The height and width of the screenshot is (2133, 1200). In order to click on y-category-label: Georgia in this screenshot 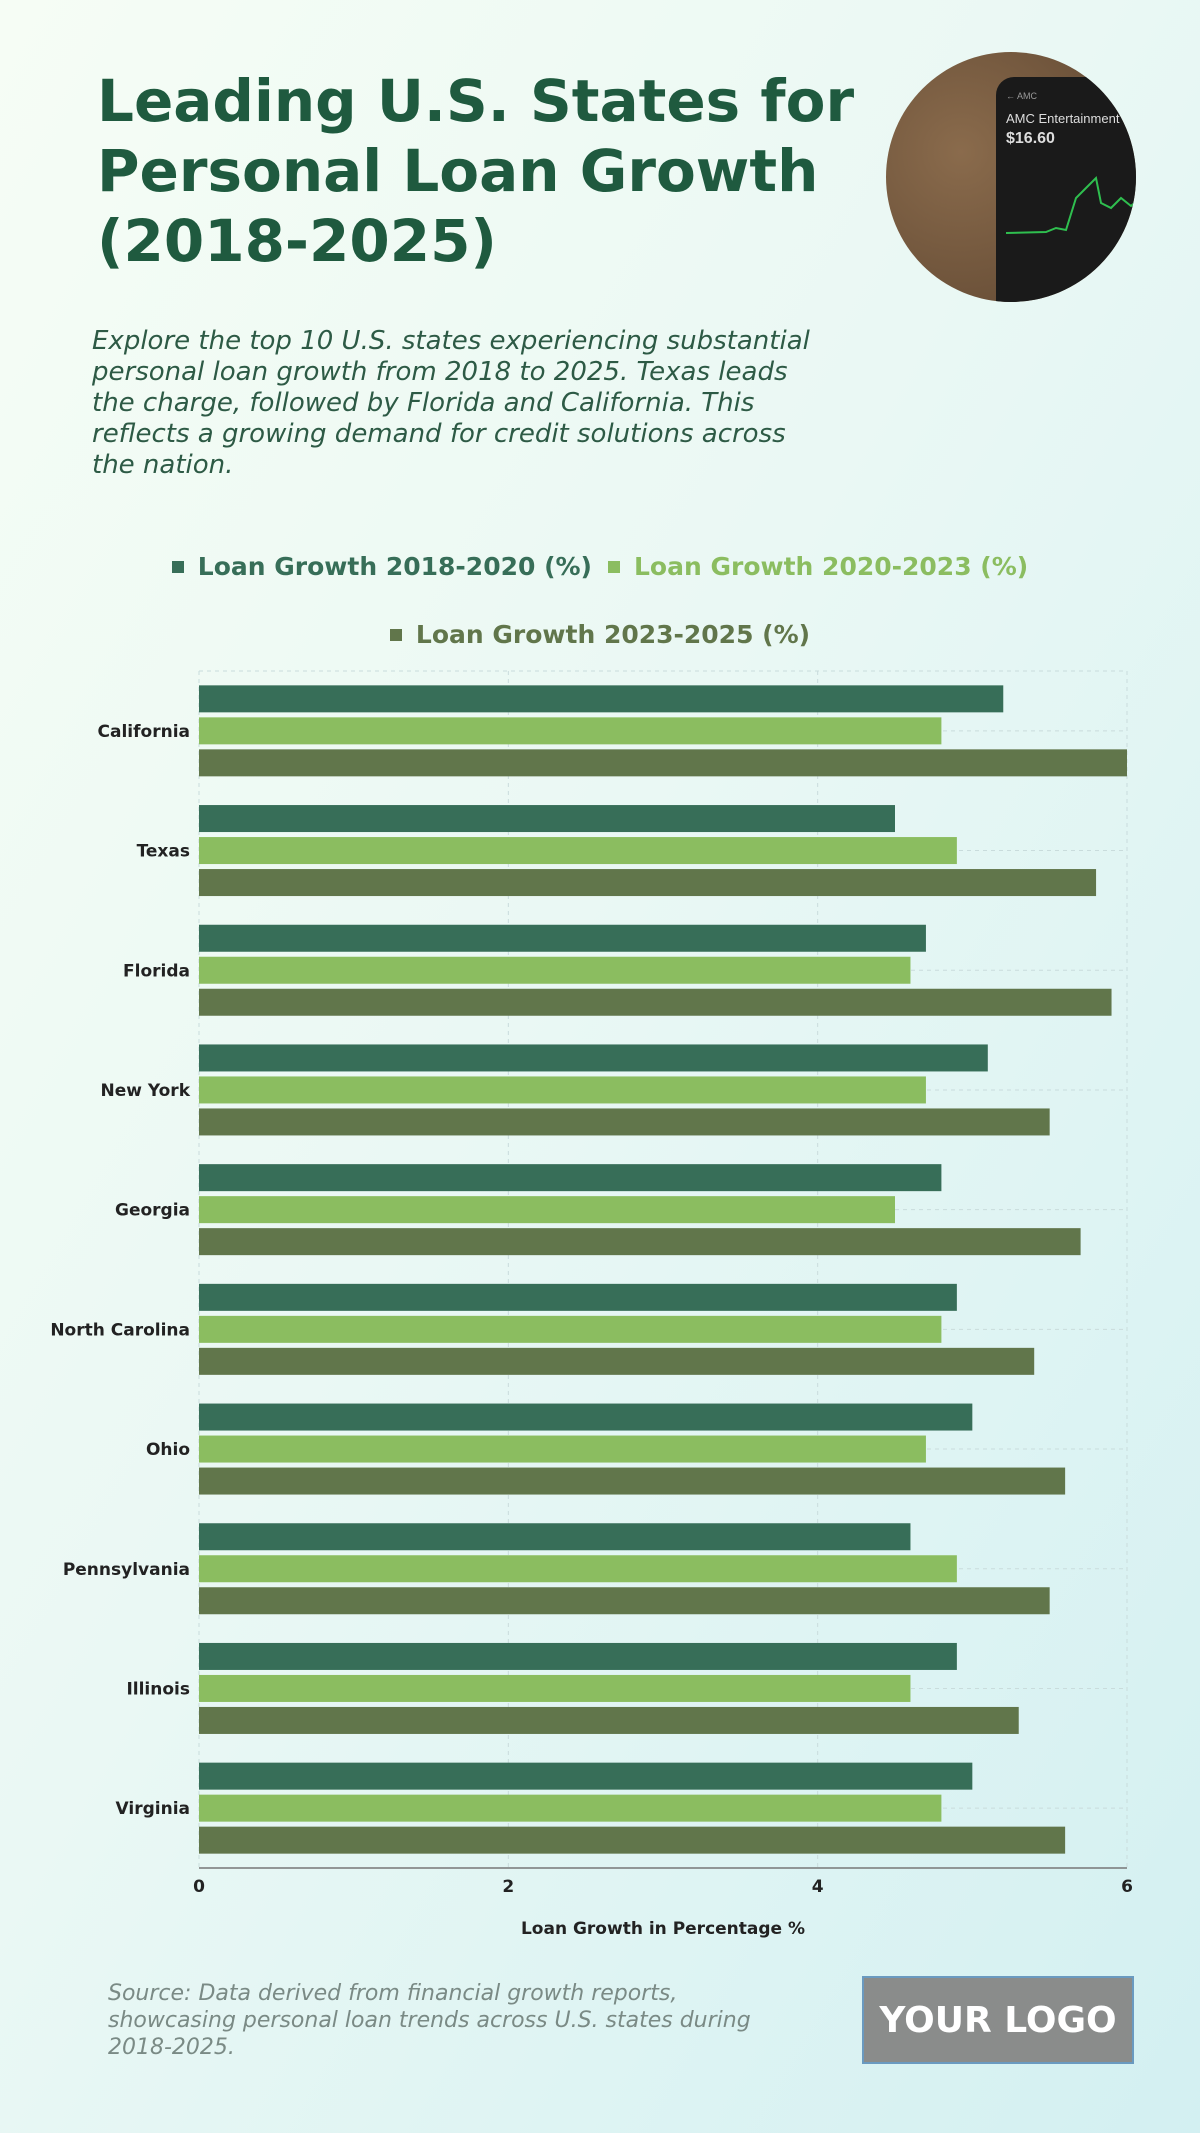, I will do `click(152, 1211)`.